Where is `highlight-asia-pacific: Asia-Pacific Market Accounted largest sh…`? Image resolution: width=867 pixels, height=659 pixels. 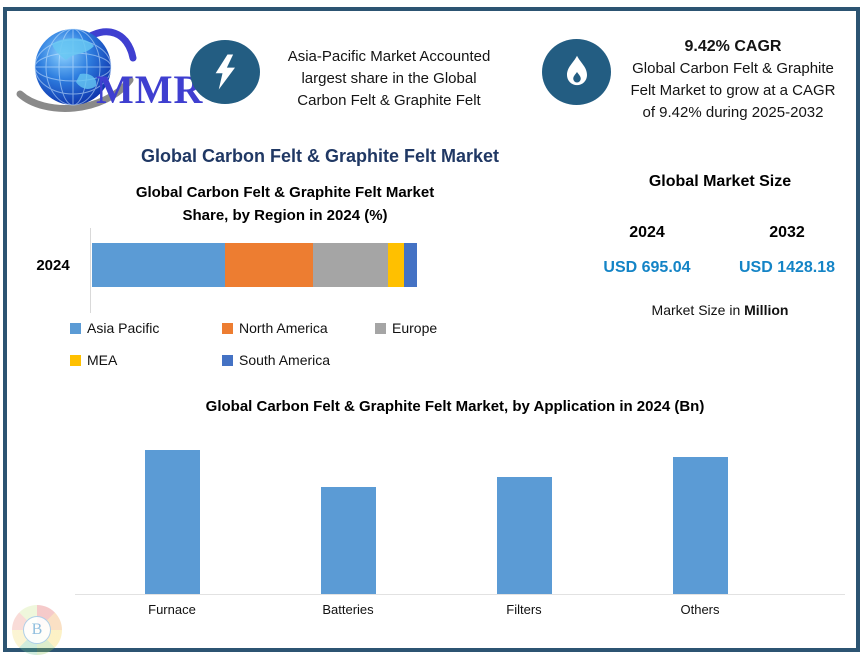
highlight-asia-pacific: Asia-Pacific Market Accounted largest sh… is located at coordinates (389, 79).